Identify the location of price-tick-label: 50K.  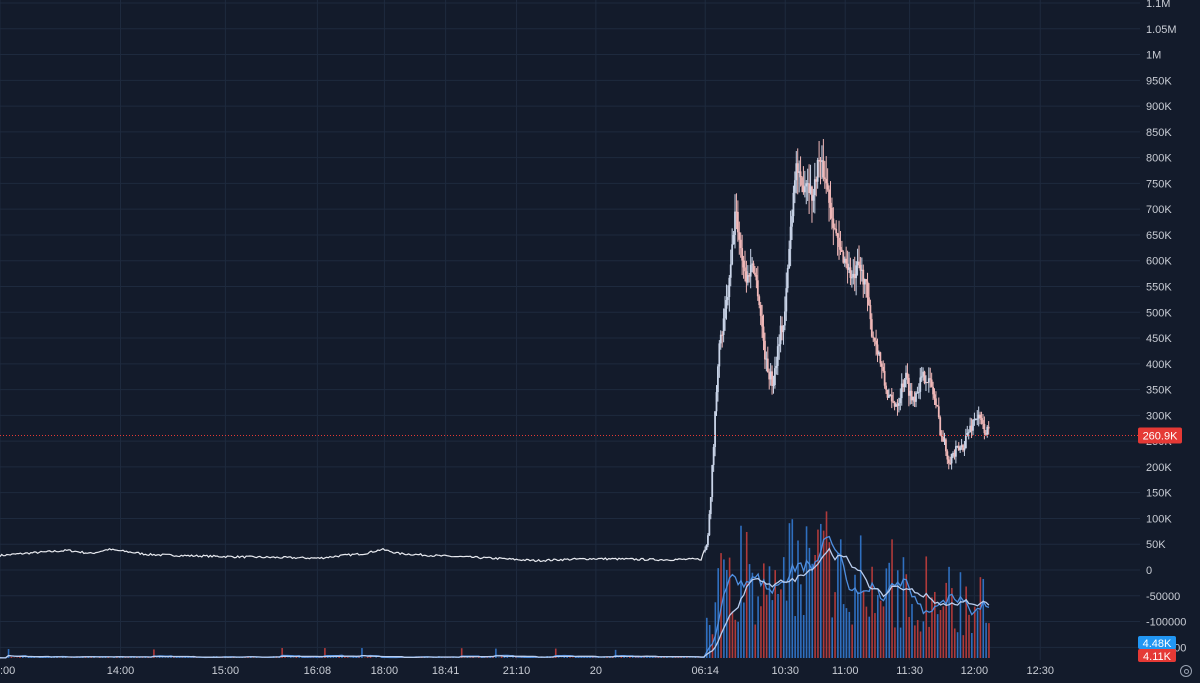
(1156, 545).